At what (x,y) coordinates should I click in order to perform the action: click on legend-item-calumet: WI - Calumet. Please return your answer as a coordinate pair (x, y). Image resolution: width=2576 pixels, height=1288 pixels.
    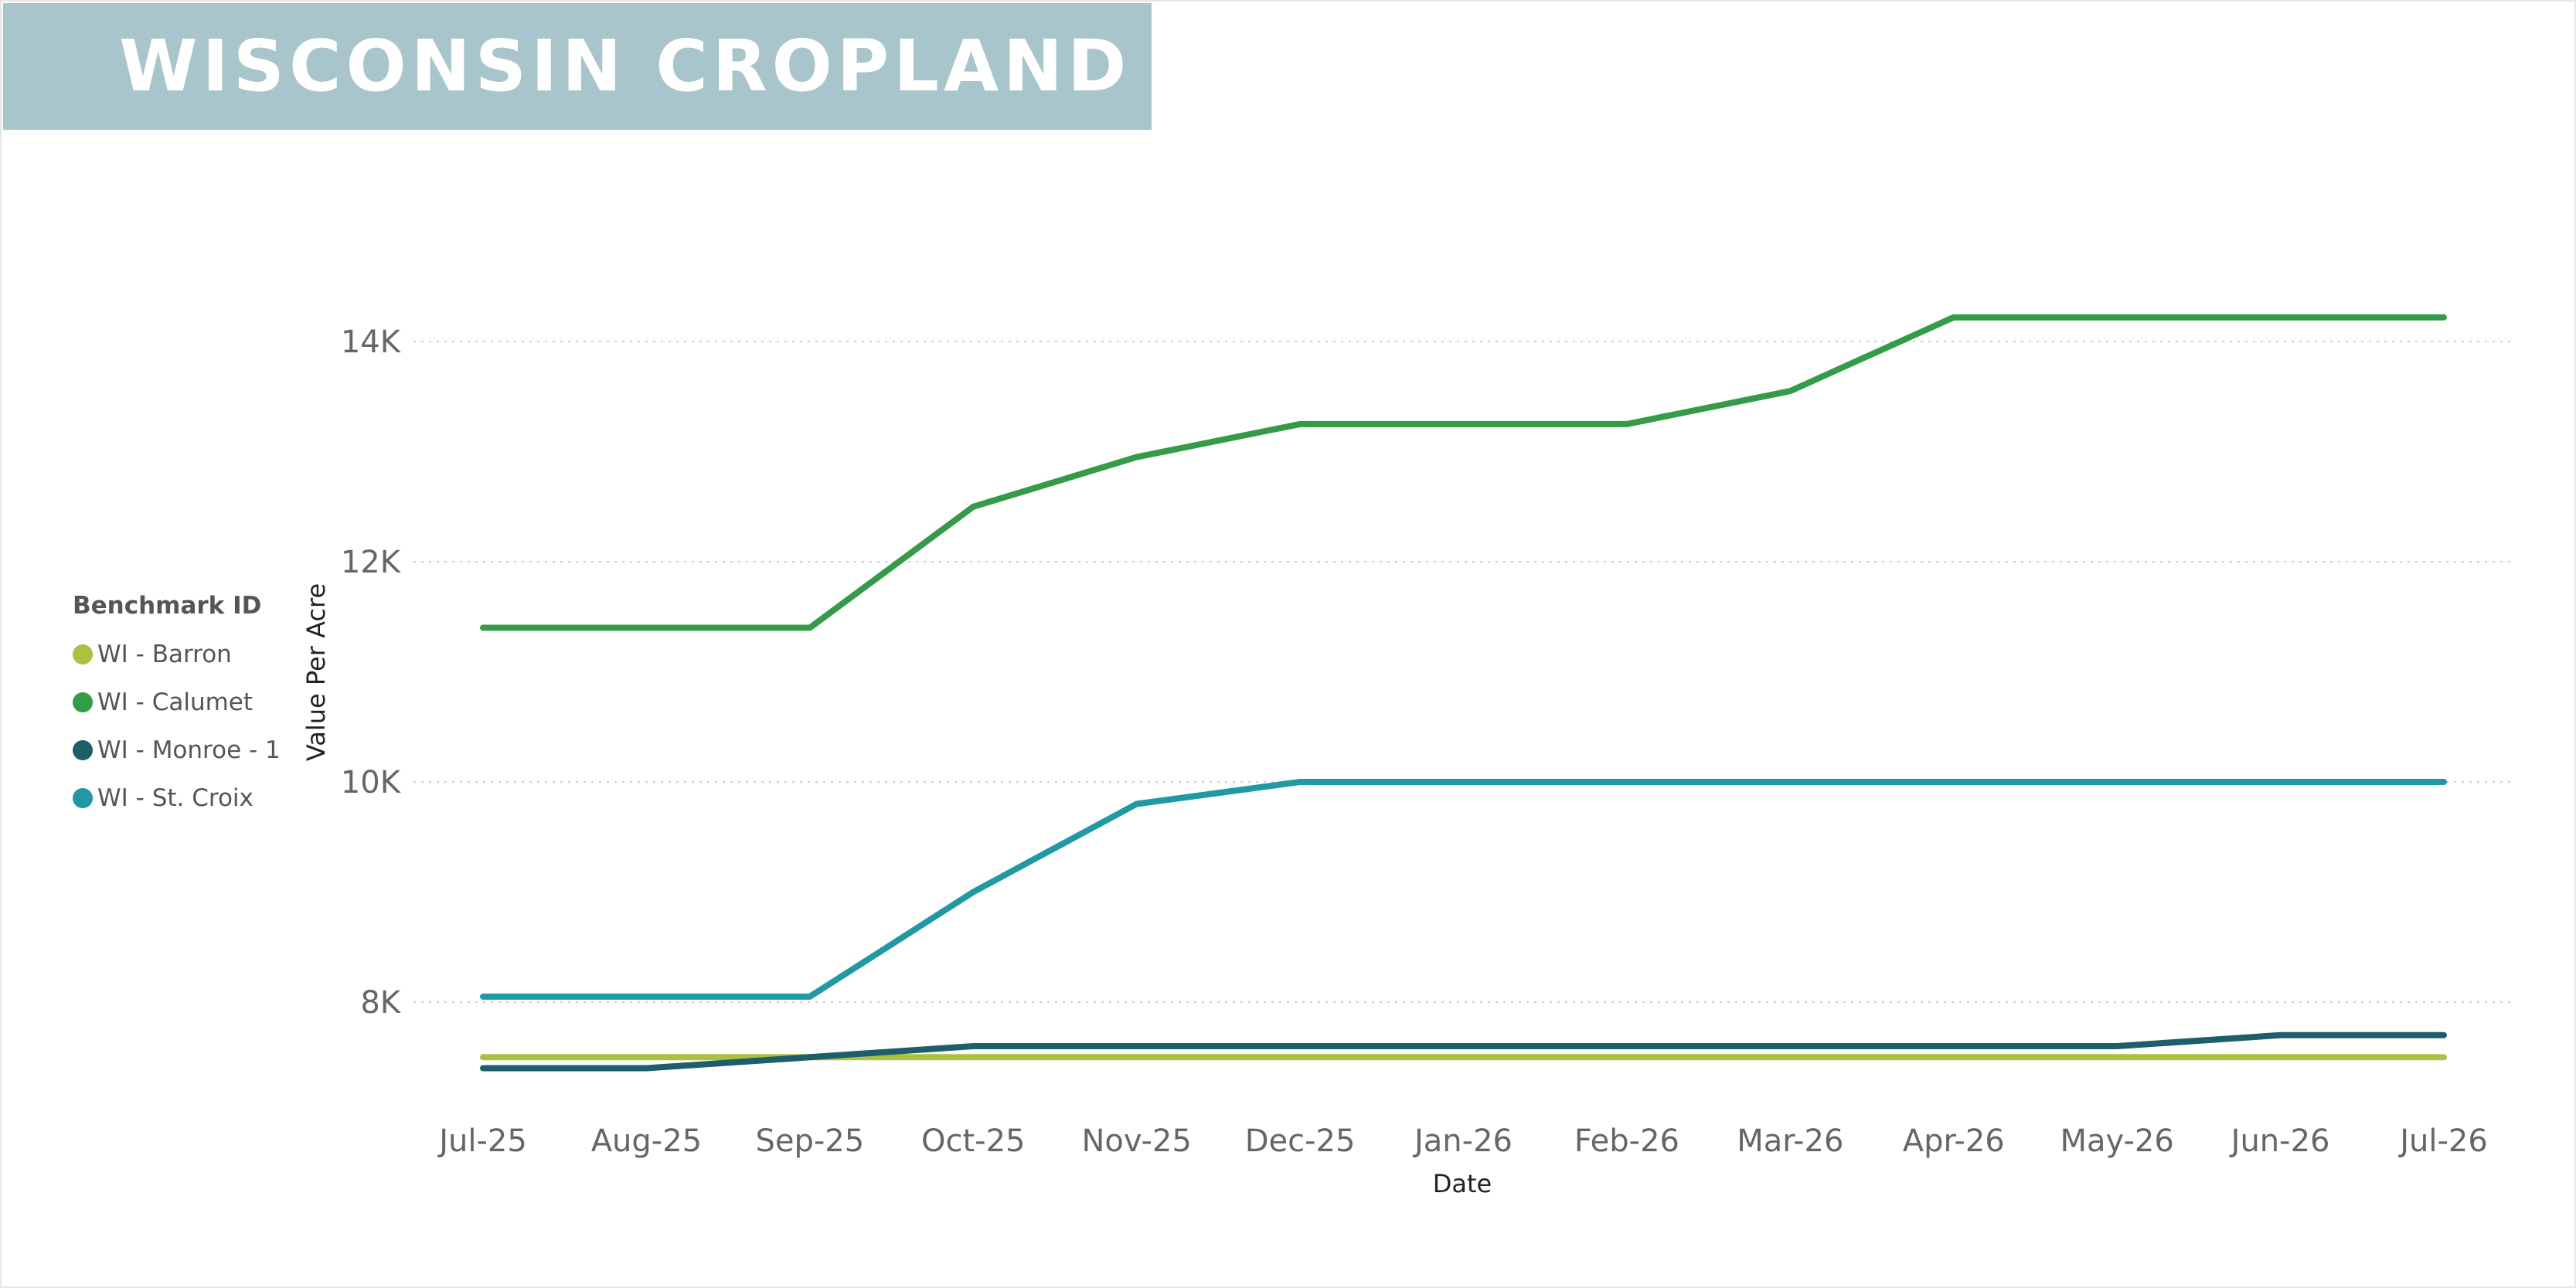
    Looking at the image, I should click on (177, 702).